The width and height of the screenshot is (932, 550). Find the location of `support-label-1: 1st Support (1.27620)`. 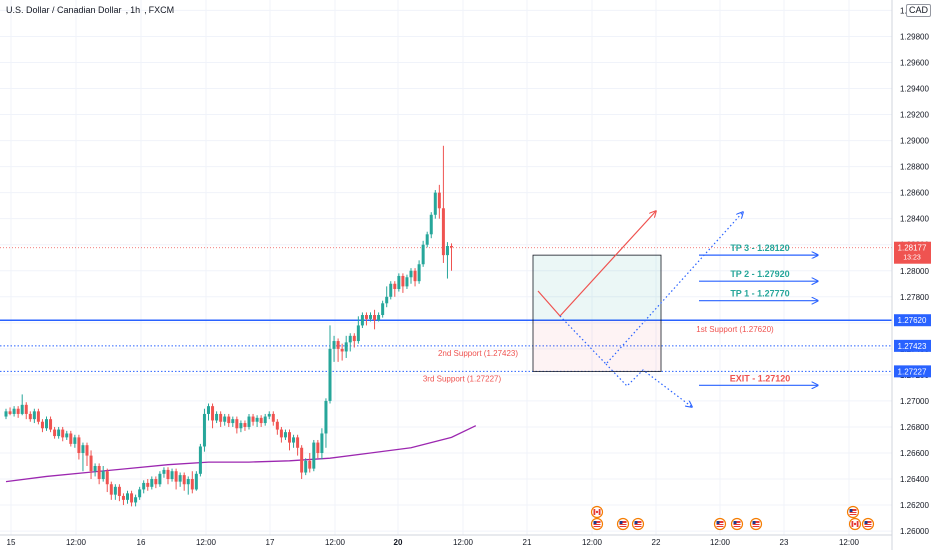

support-label-1: 1st Support (1.27620) is located at coordinates (735, 329).